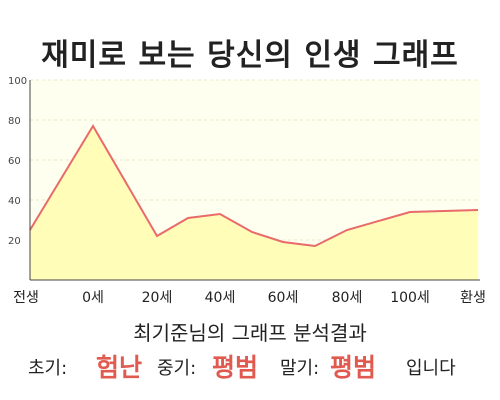 The height and width of the screenshot is (400, 500). What do you see at coordinates (14, 121) in the screenshot?
I see `y-tick-label: 80` at bounding box center [14, 121].